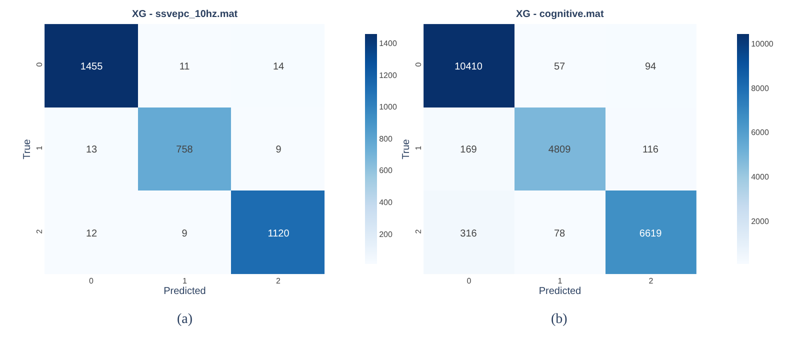  What do you see at coordinates (184, 67) in the screenshot?
I see `data-label: 11` at bounding box center [184, 67].